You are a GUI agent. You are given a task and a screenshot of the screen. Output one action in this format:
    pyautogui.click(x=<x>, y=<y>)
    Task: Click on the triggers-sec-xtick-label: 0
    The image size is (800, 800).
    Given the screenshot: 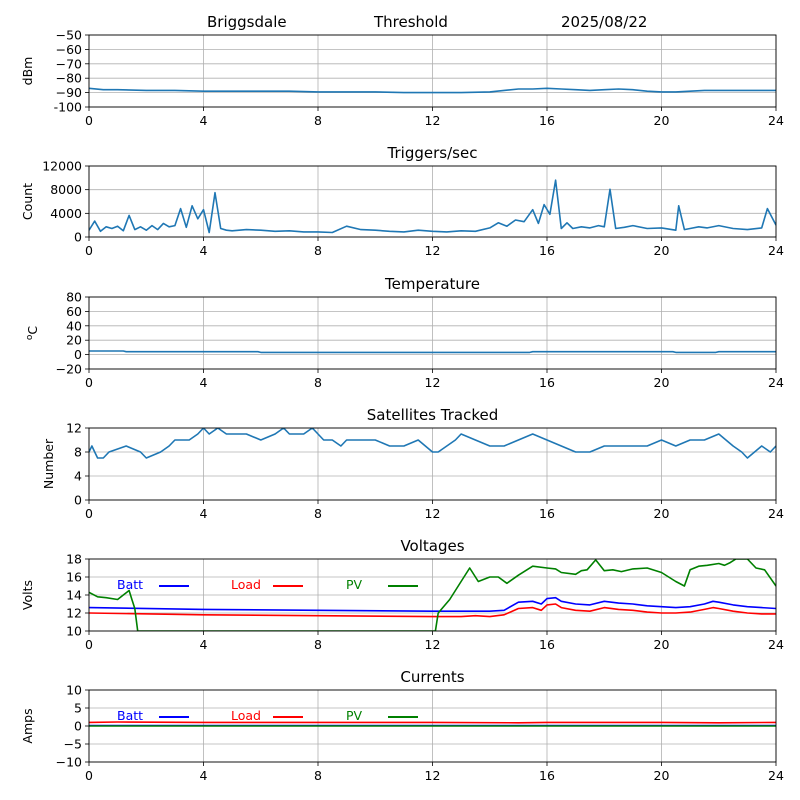 What is the action you would take?
    pyautogui.click(x=89, y=250)
    